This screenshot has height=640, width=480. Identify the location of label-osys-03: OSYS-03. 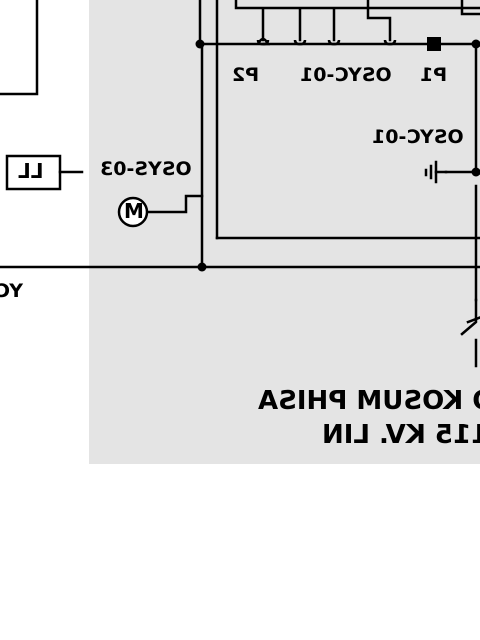
(146, 169).